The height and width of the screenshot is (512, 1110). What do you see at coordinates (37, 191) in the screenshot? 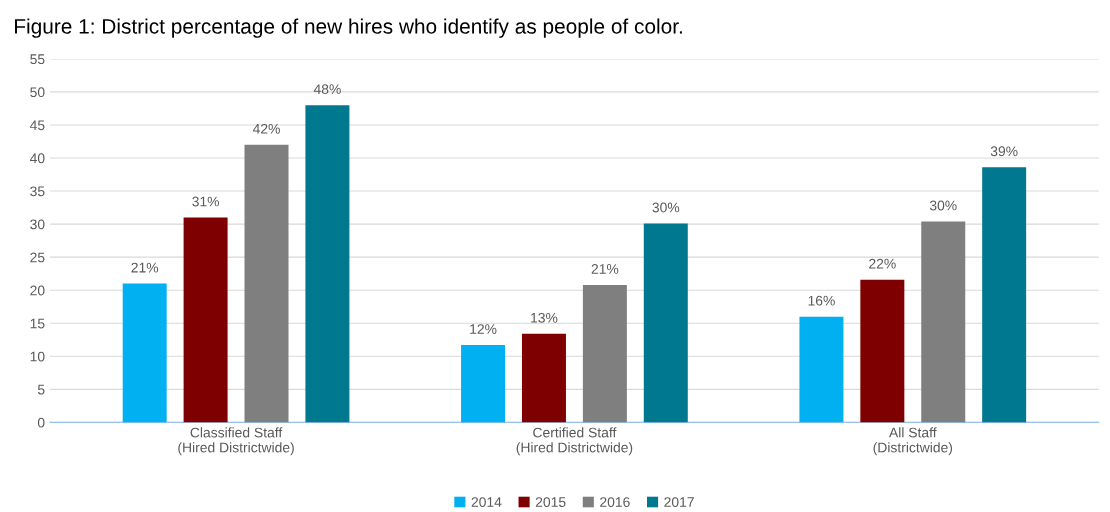
I see `y-tick-label: 35` at bounding box center [37, 191].